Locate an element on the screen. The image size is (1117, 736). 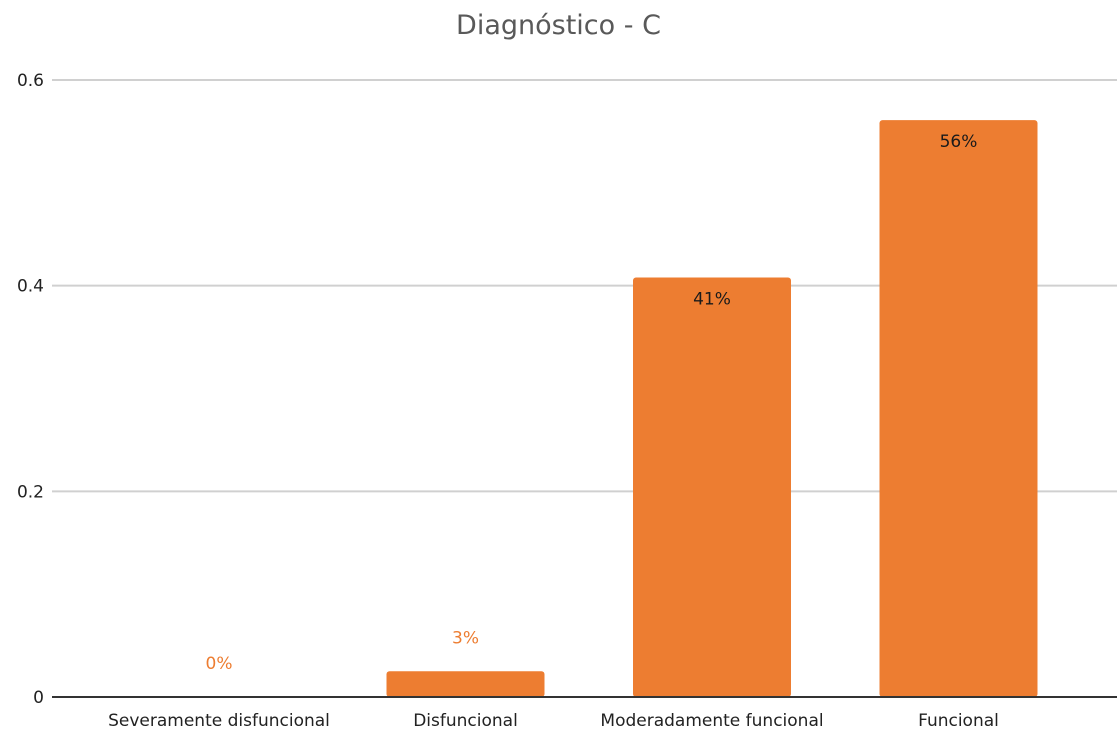
y-tick-label: 0.2 is located at coordinates (30, 492).